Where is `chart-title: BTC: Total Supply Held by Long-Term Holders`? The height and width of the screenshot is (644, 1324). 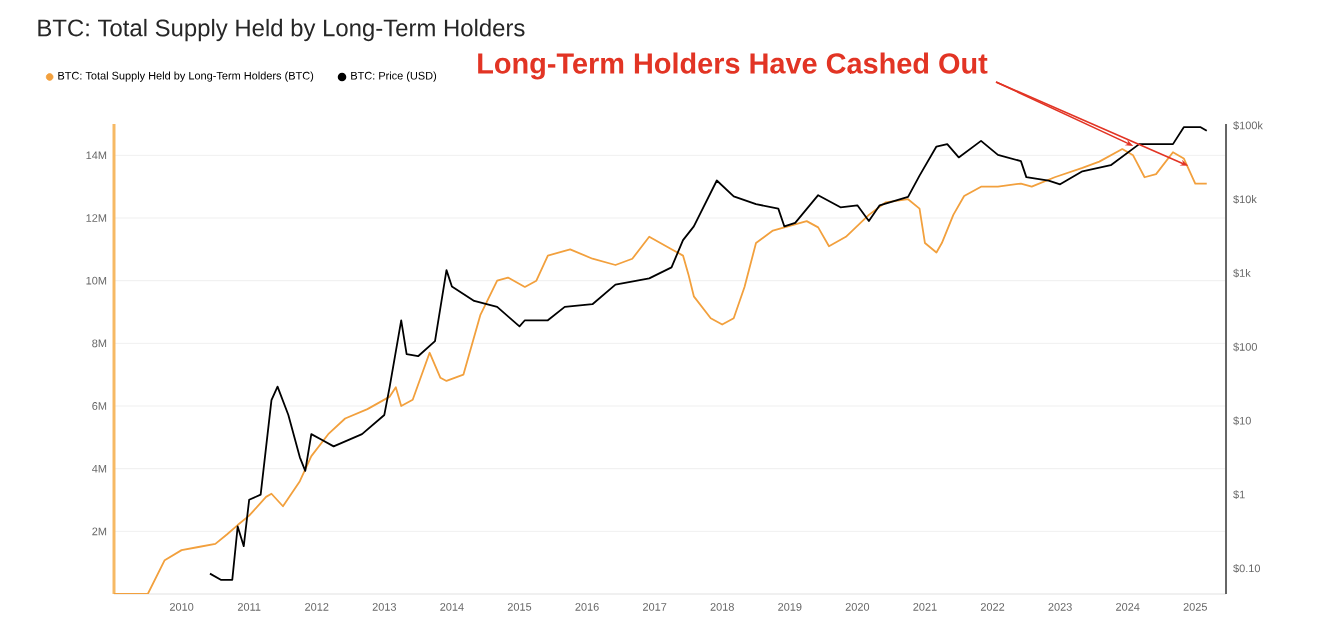
chart-title: BTC: Total Supply Held by Long-Term Holders is located at coordinates (281, 30).